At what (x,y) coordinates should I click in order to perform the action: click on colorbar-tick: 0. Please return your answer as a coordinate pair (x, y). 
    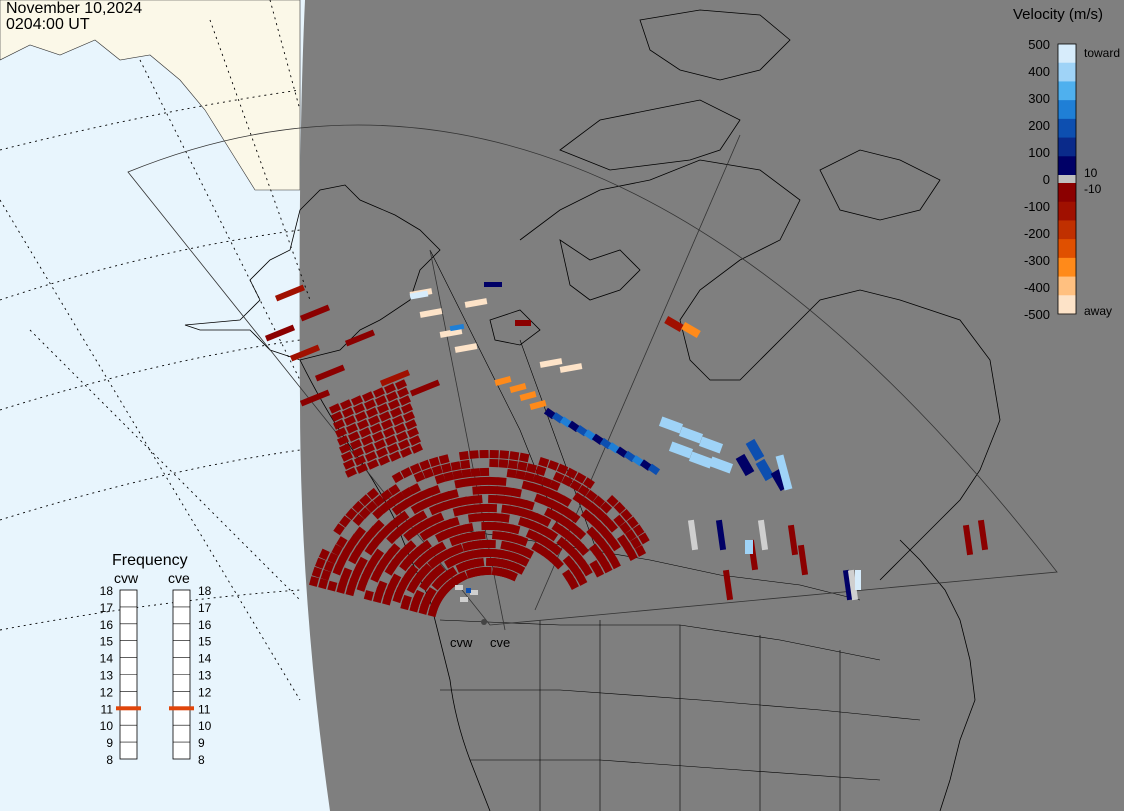
    Looking at the image, I should click on (1046, 179).